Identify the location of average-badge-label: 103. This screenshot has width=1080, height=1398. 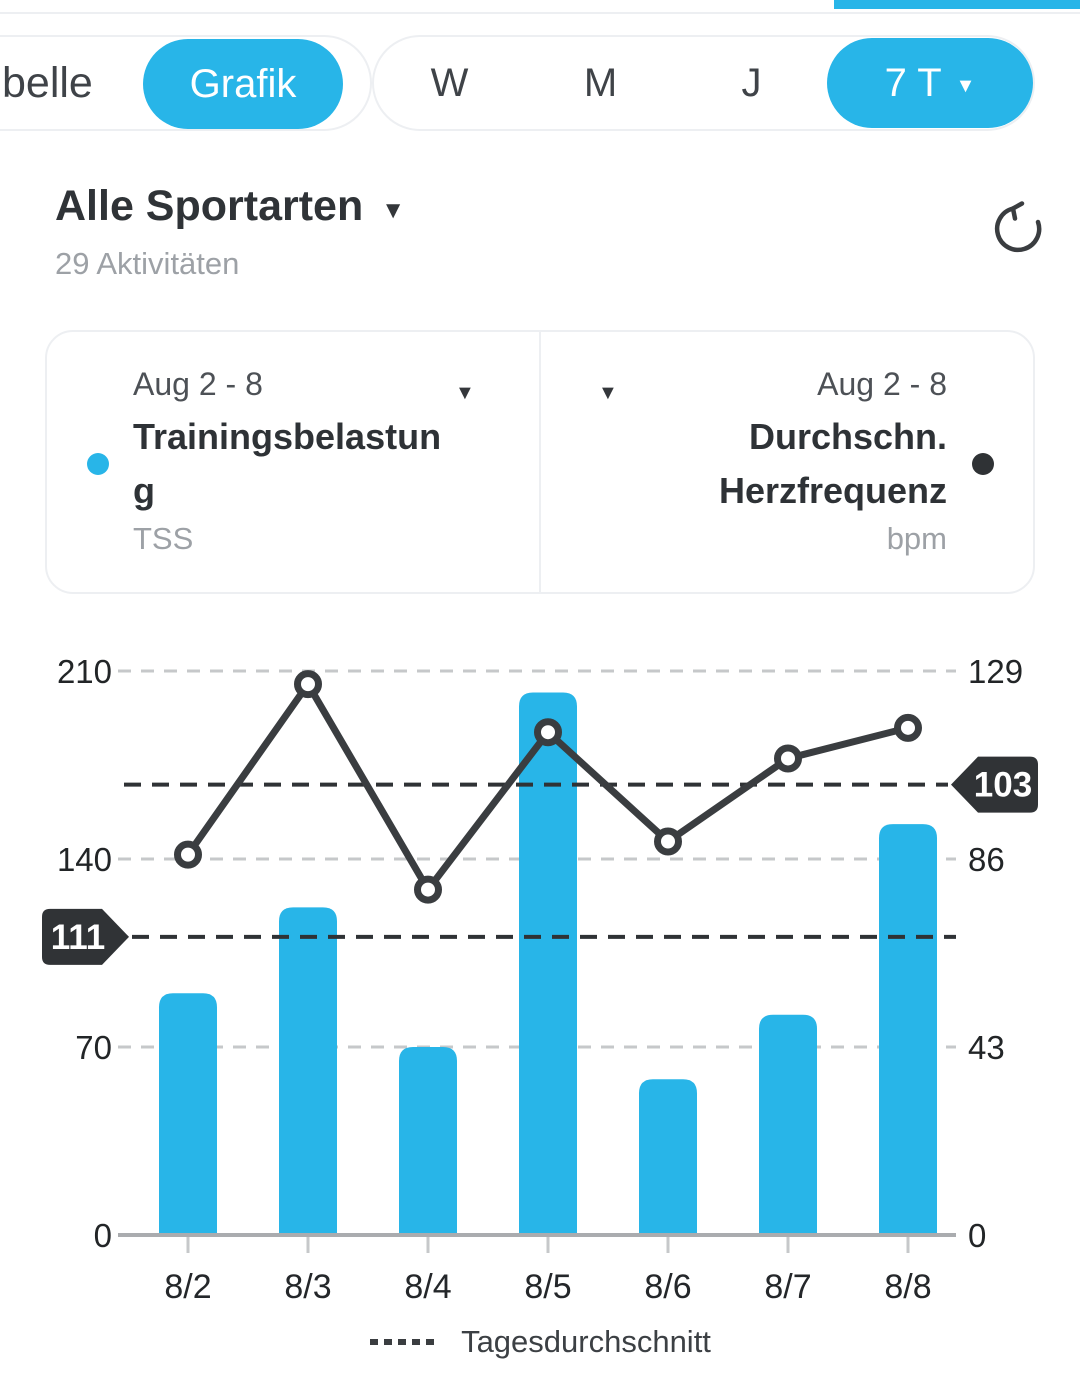
(1003, 785).